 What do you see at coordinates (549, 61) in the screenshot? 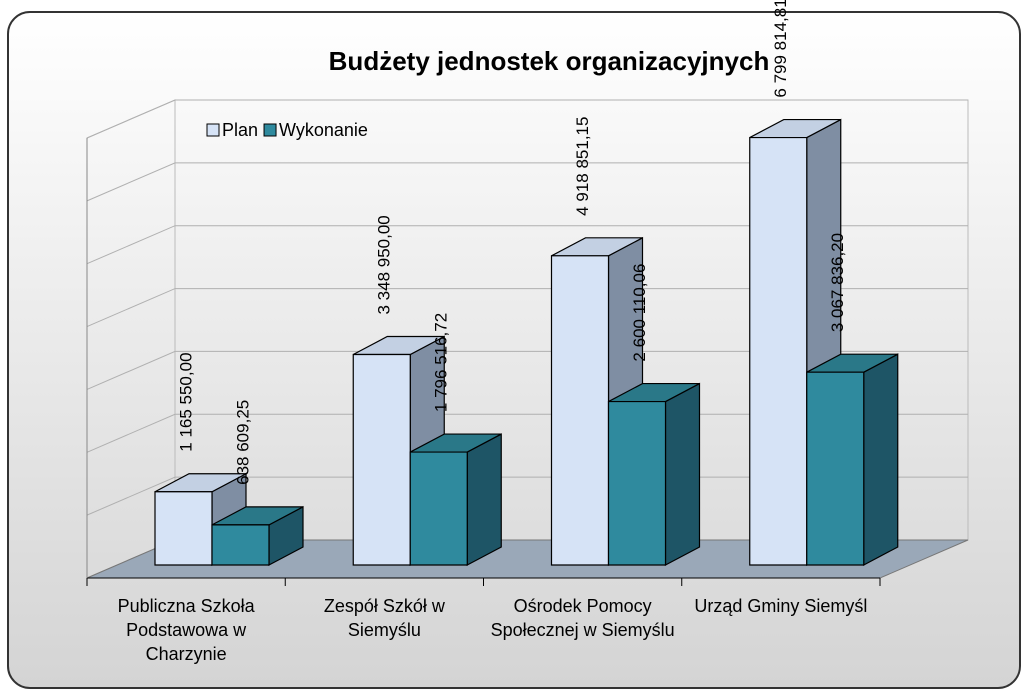
I see `chart-title: Budżety jednostek organizacyjnych` at bounding box center [549, 61].